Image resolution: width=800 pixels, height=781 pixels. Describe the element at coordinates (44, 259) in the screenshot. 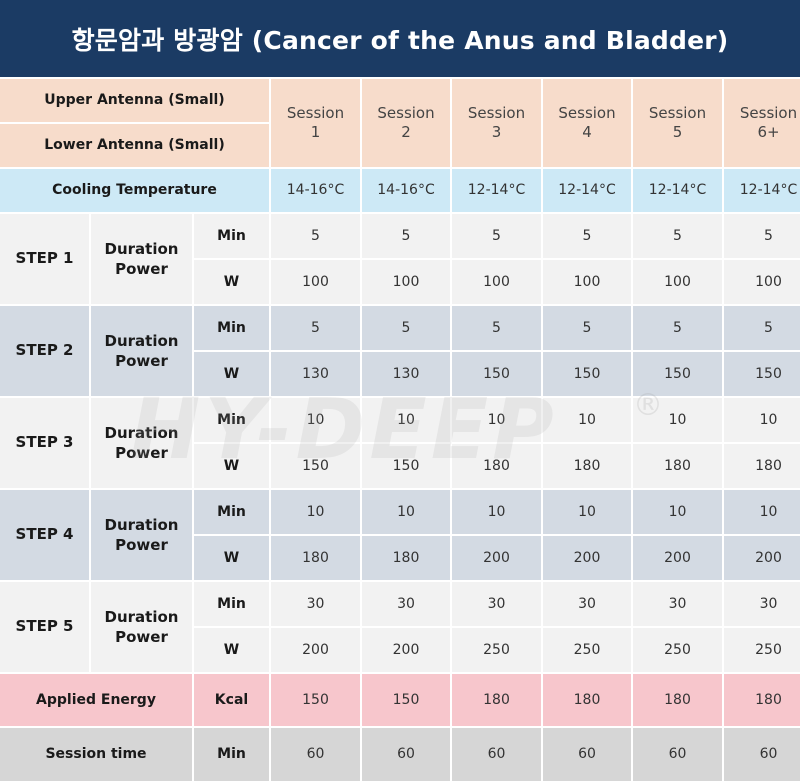

I see `step-label: STEP 1` at that location.